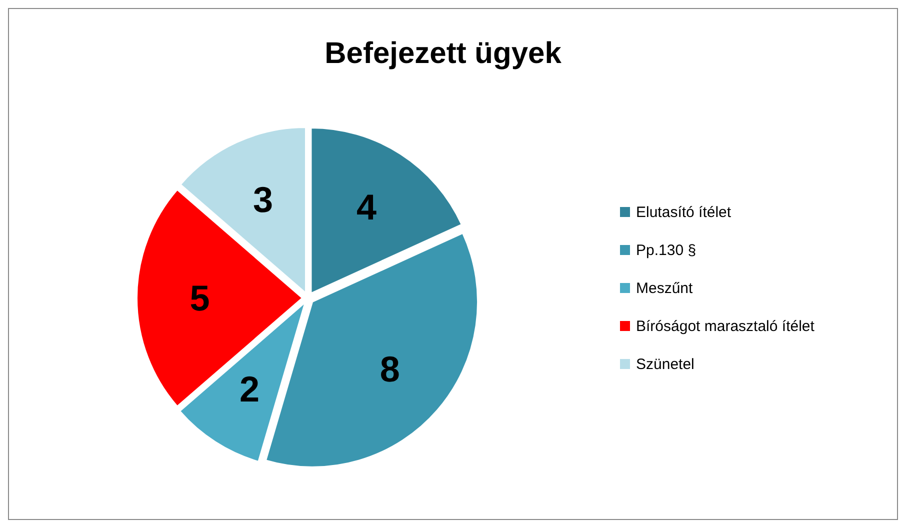 The width and height of the screenshot is (906, 528). Describe the element at coordinates (200, 298) in the screenshot. I see `data-label: 5` at that location.